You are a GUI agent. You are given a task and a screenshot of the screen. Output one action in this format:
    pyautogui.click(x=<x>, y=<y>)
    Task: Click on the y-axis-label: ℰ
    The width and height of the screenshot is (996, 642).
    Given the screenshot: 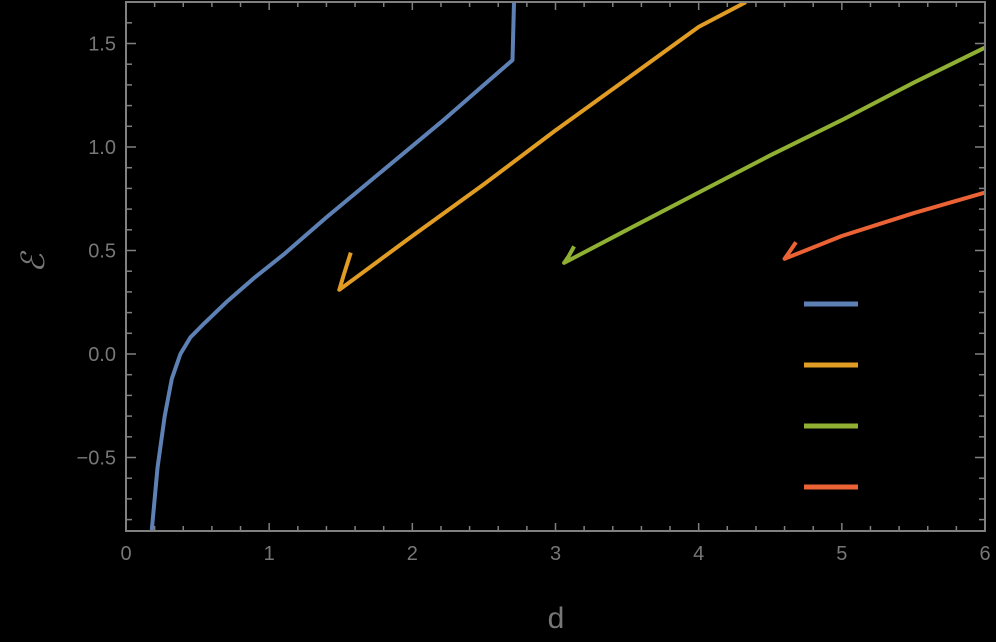 What is the action you would take?
    pyautogui.click(x=33, y=261)
    